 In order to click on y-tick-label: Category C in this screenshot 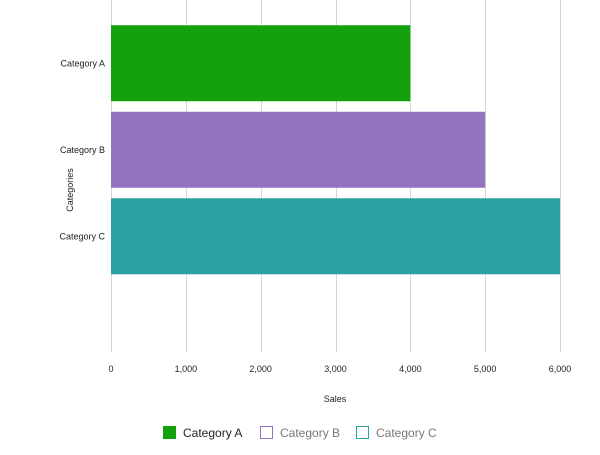, I will do `click(82, 236)`.